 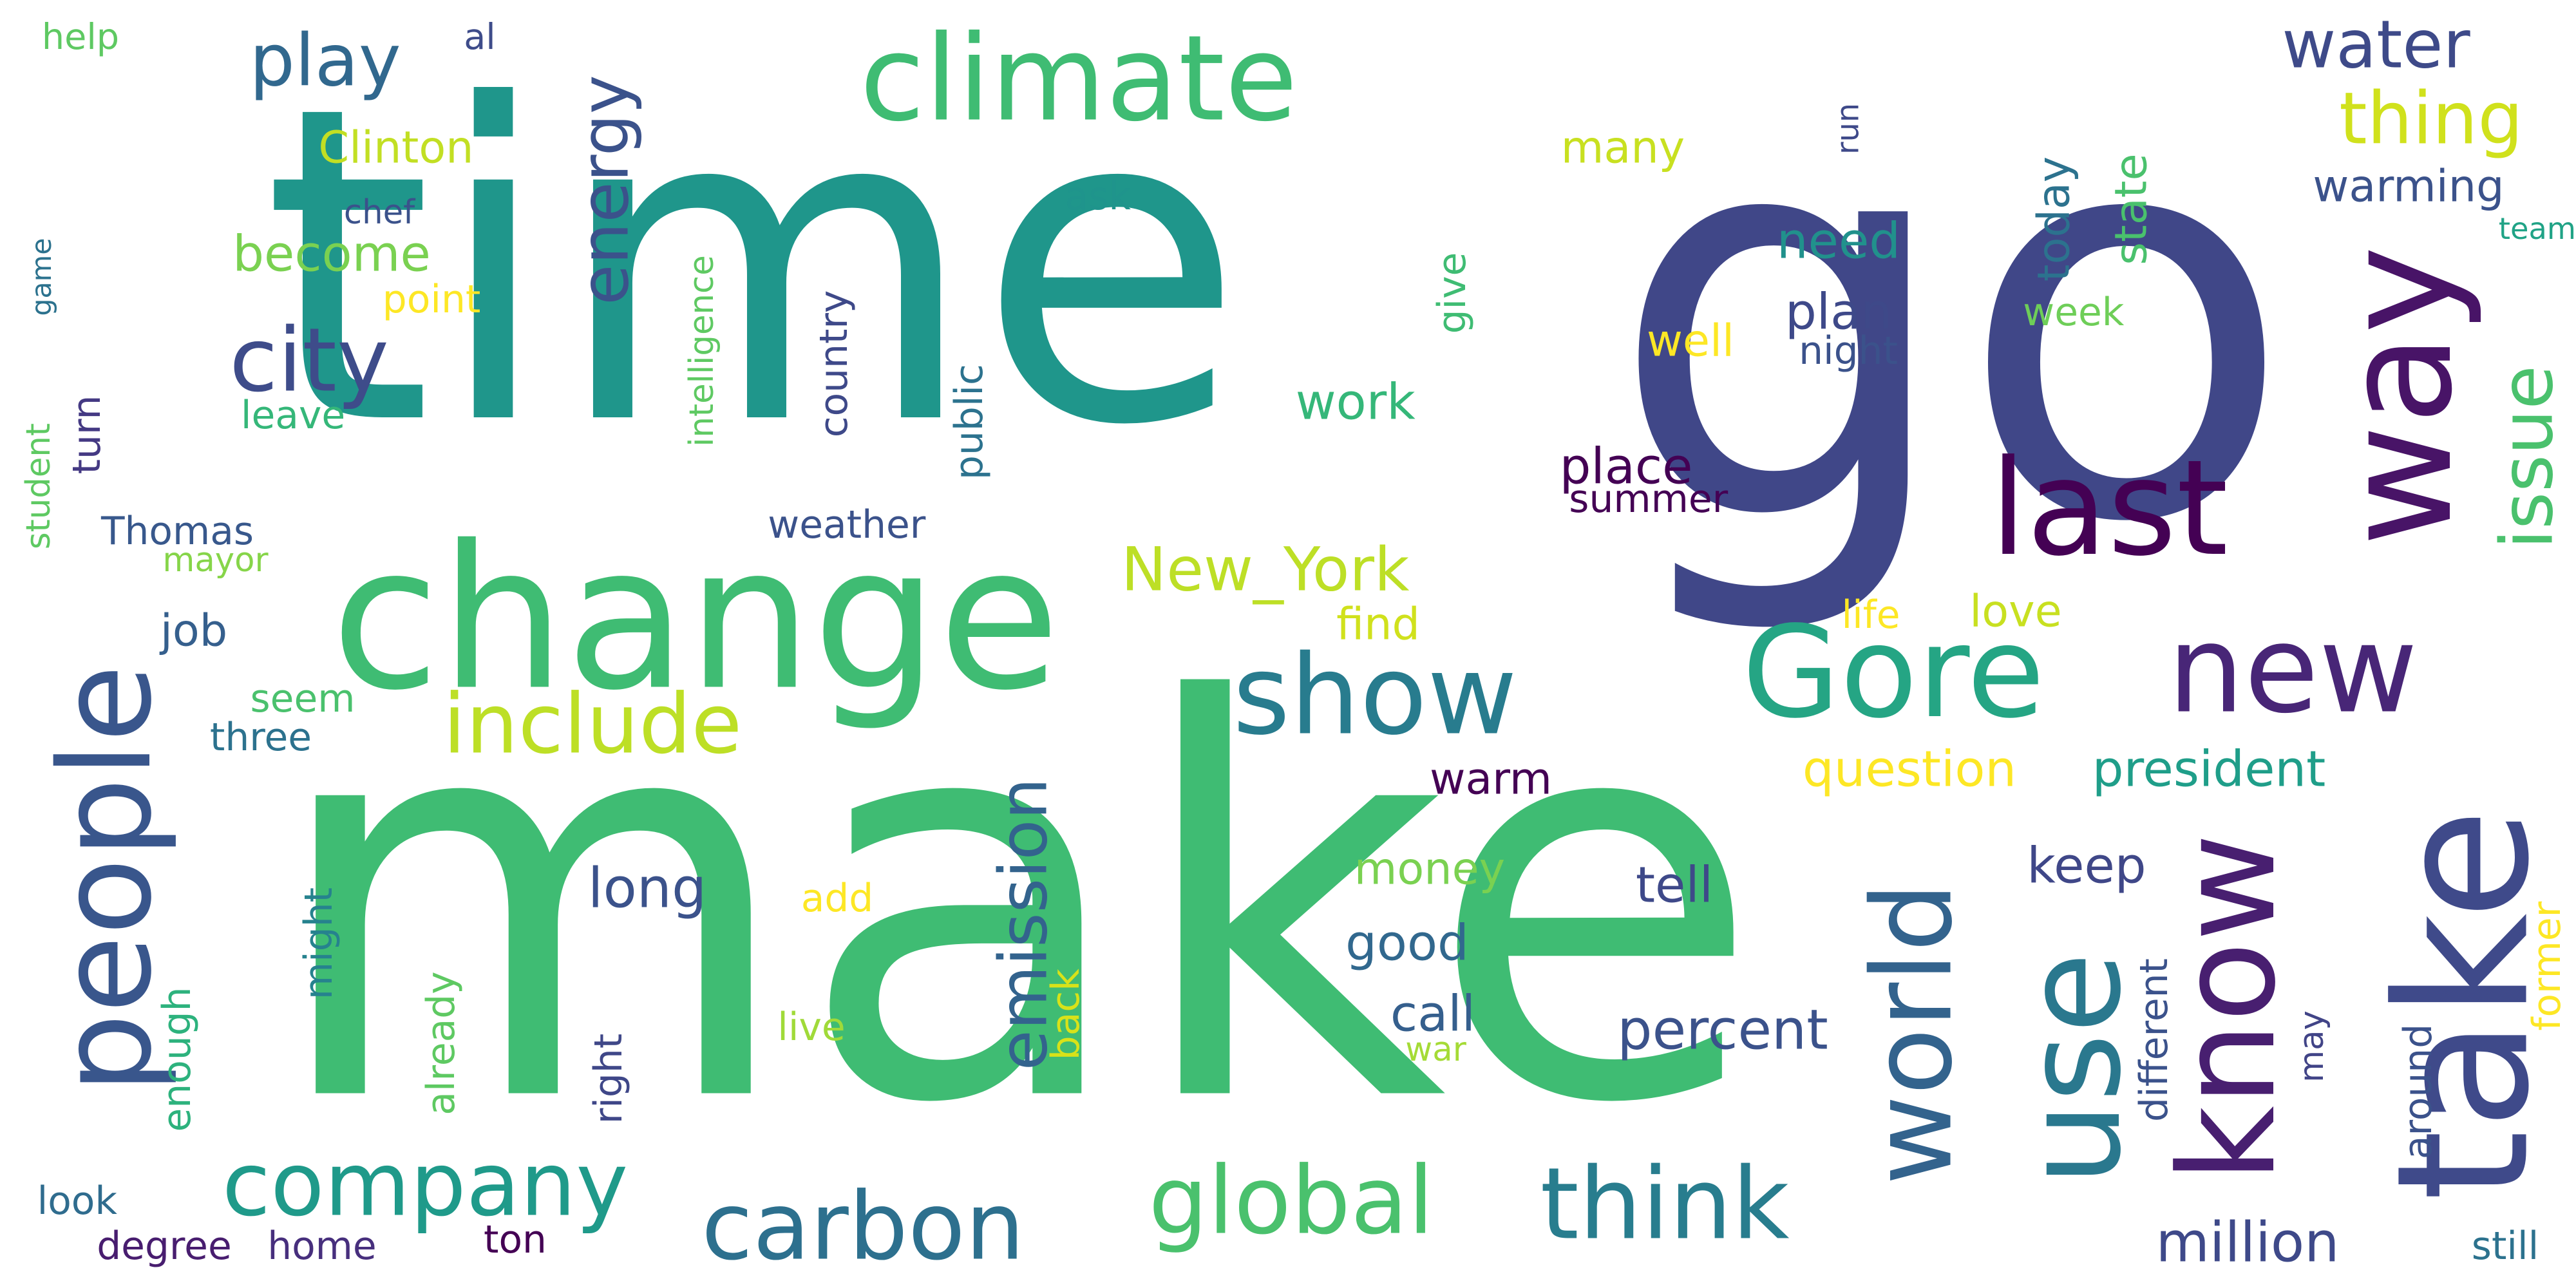 I want to click on cloud-word: climate, so click(x=1079, y=79).